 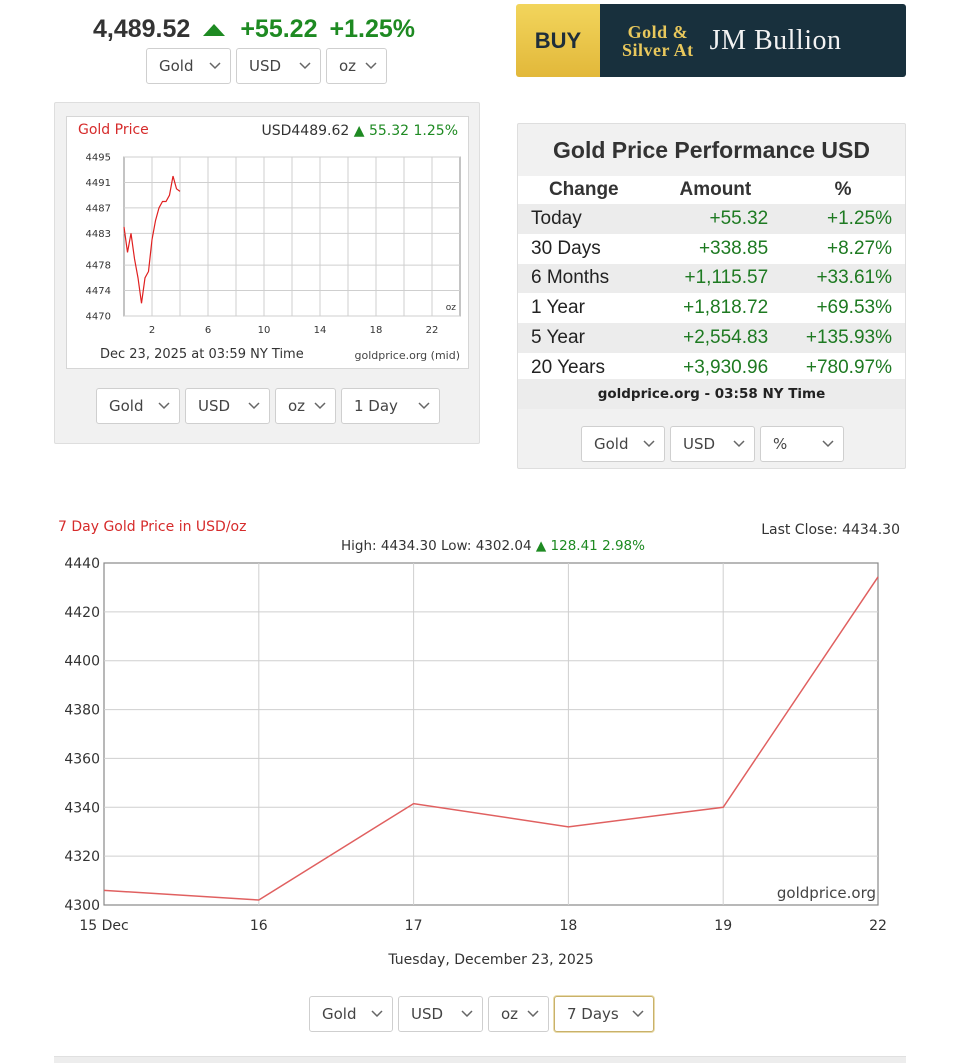 I want to click on live-chart-plot: 4470 4474 4478 4483 4487 4491 4495 2 6 10 14 18 22 oz, so click(x=273, y=244).